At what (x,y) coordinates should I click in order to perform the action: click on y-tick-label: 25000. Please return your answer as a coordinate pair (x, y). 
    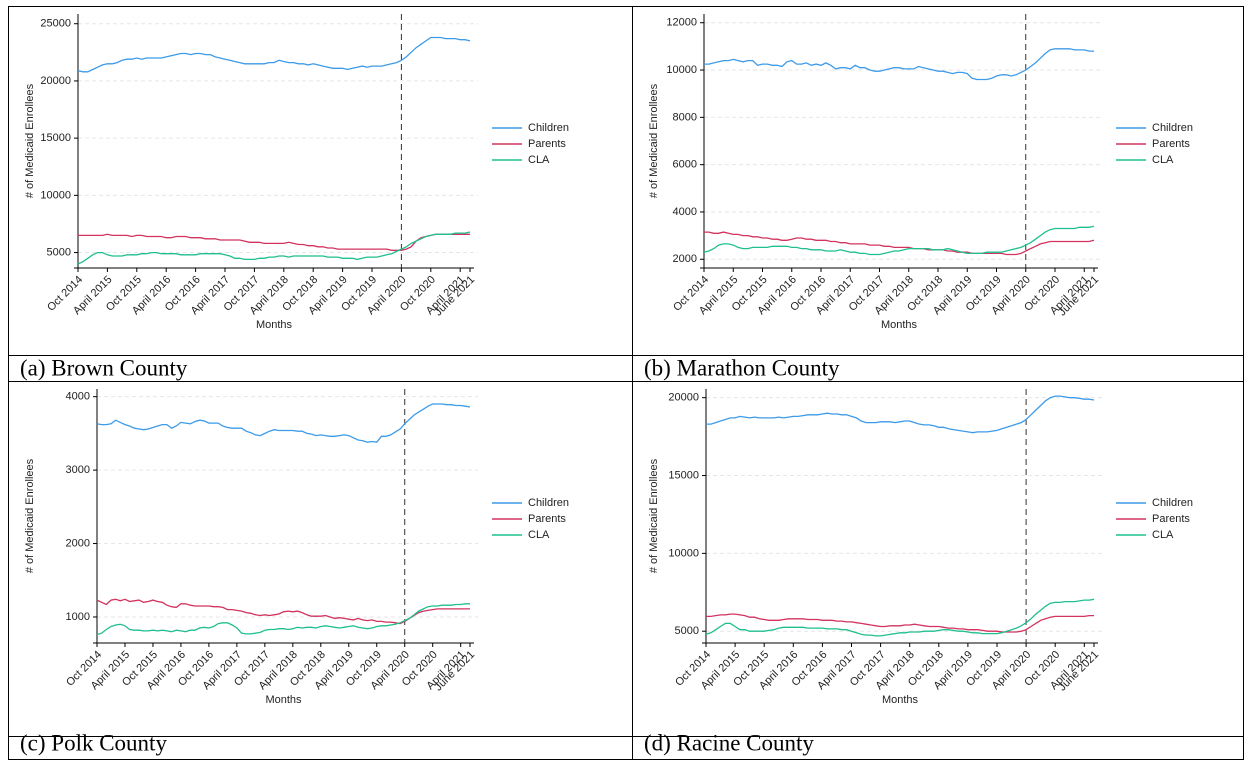
    Looking at the image, I should click on (55, 24).